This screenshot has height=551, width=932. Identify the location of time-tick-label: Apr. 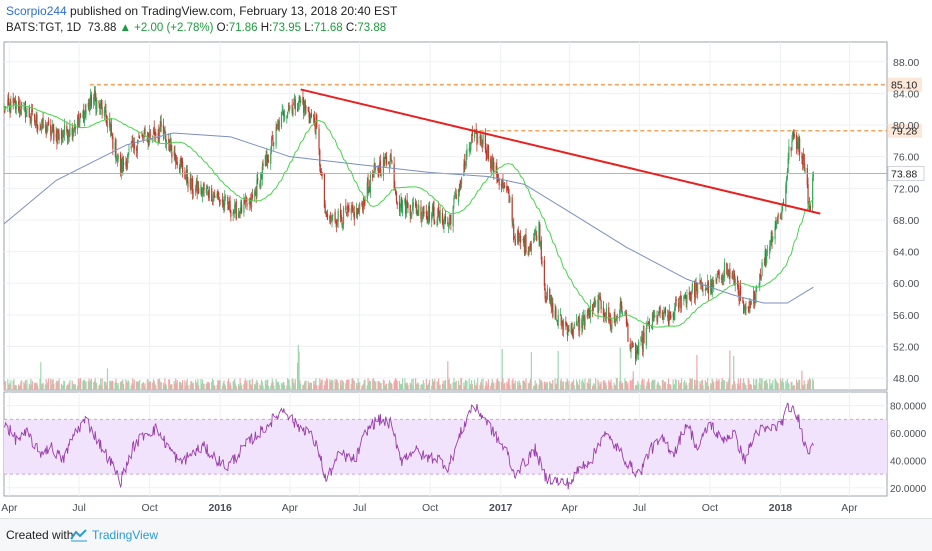
(9, 508).